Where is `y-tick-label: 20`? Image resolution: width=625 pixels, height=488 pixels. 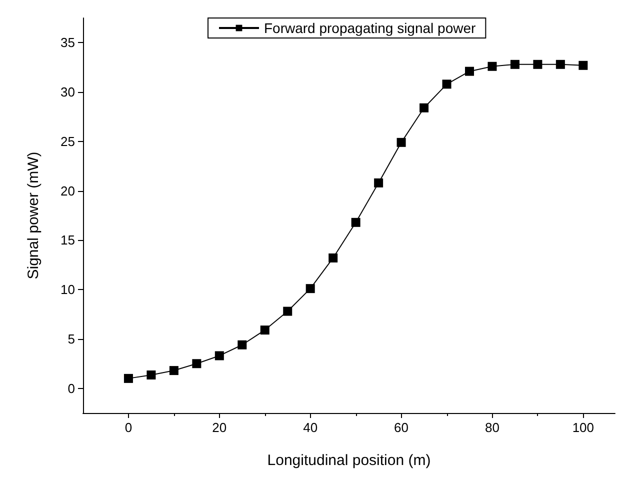 y-tick-label: 20 is located at coordinates (67, 190).